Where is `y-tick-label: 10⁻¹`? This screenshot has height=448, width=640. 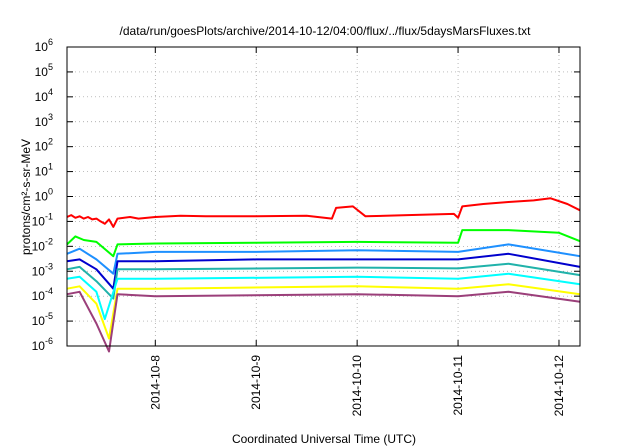 y-tick-label: 10⁻¹ is located at coordinates (42, 219).